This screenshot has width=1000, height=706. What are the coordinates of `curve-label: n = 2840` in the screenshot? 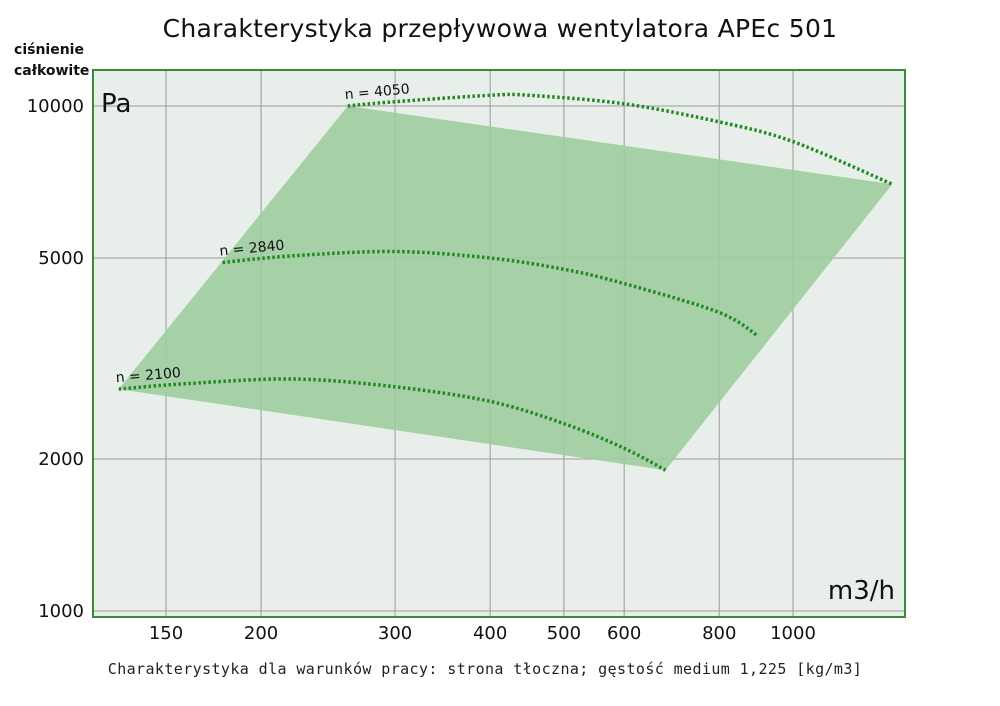 It's located at (252, 249).